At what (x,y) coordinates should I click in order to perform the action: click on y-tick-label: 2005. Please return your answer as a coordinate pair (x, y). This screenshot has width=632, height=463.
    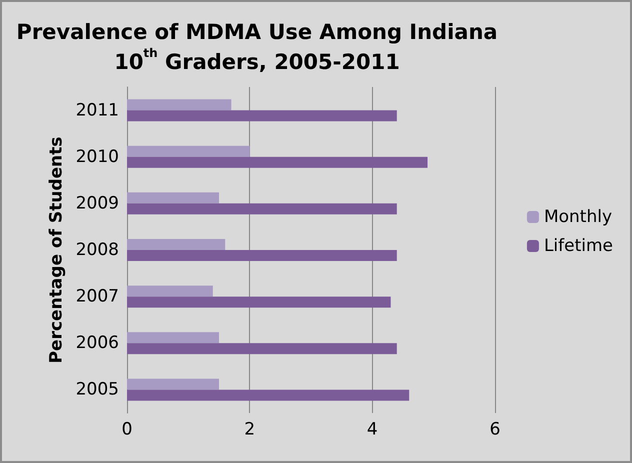
    Looking at the image, I should click on (97, 390).